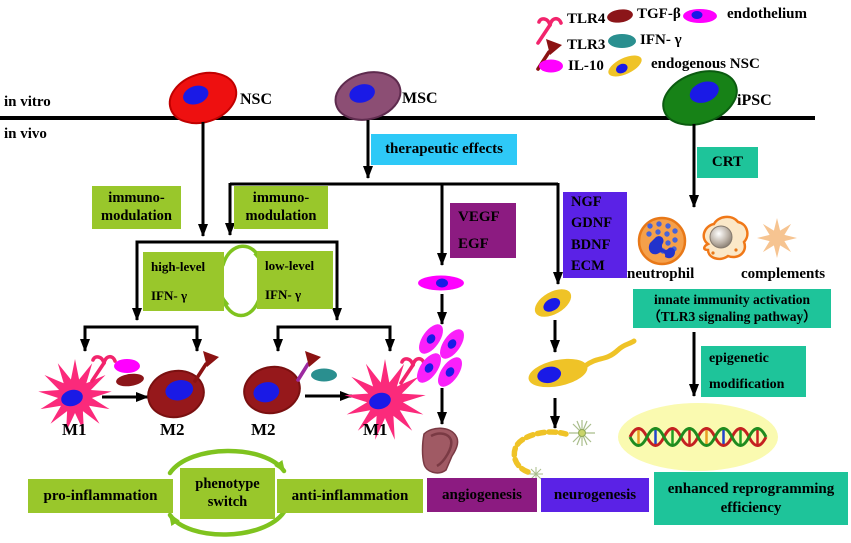  I want to click on tlr3-receptor-m2-right, so click(308, 366).